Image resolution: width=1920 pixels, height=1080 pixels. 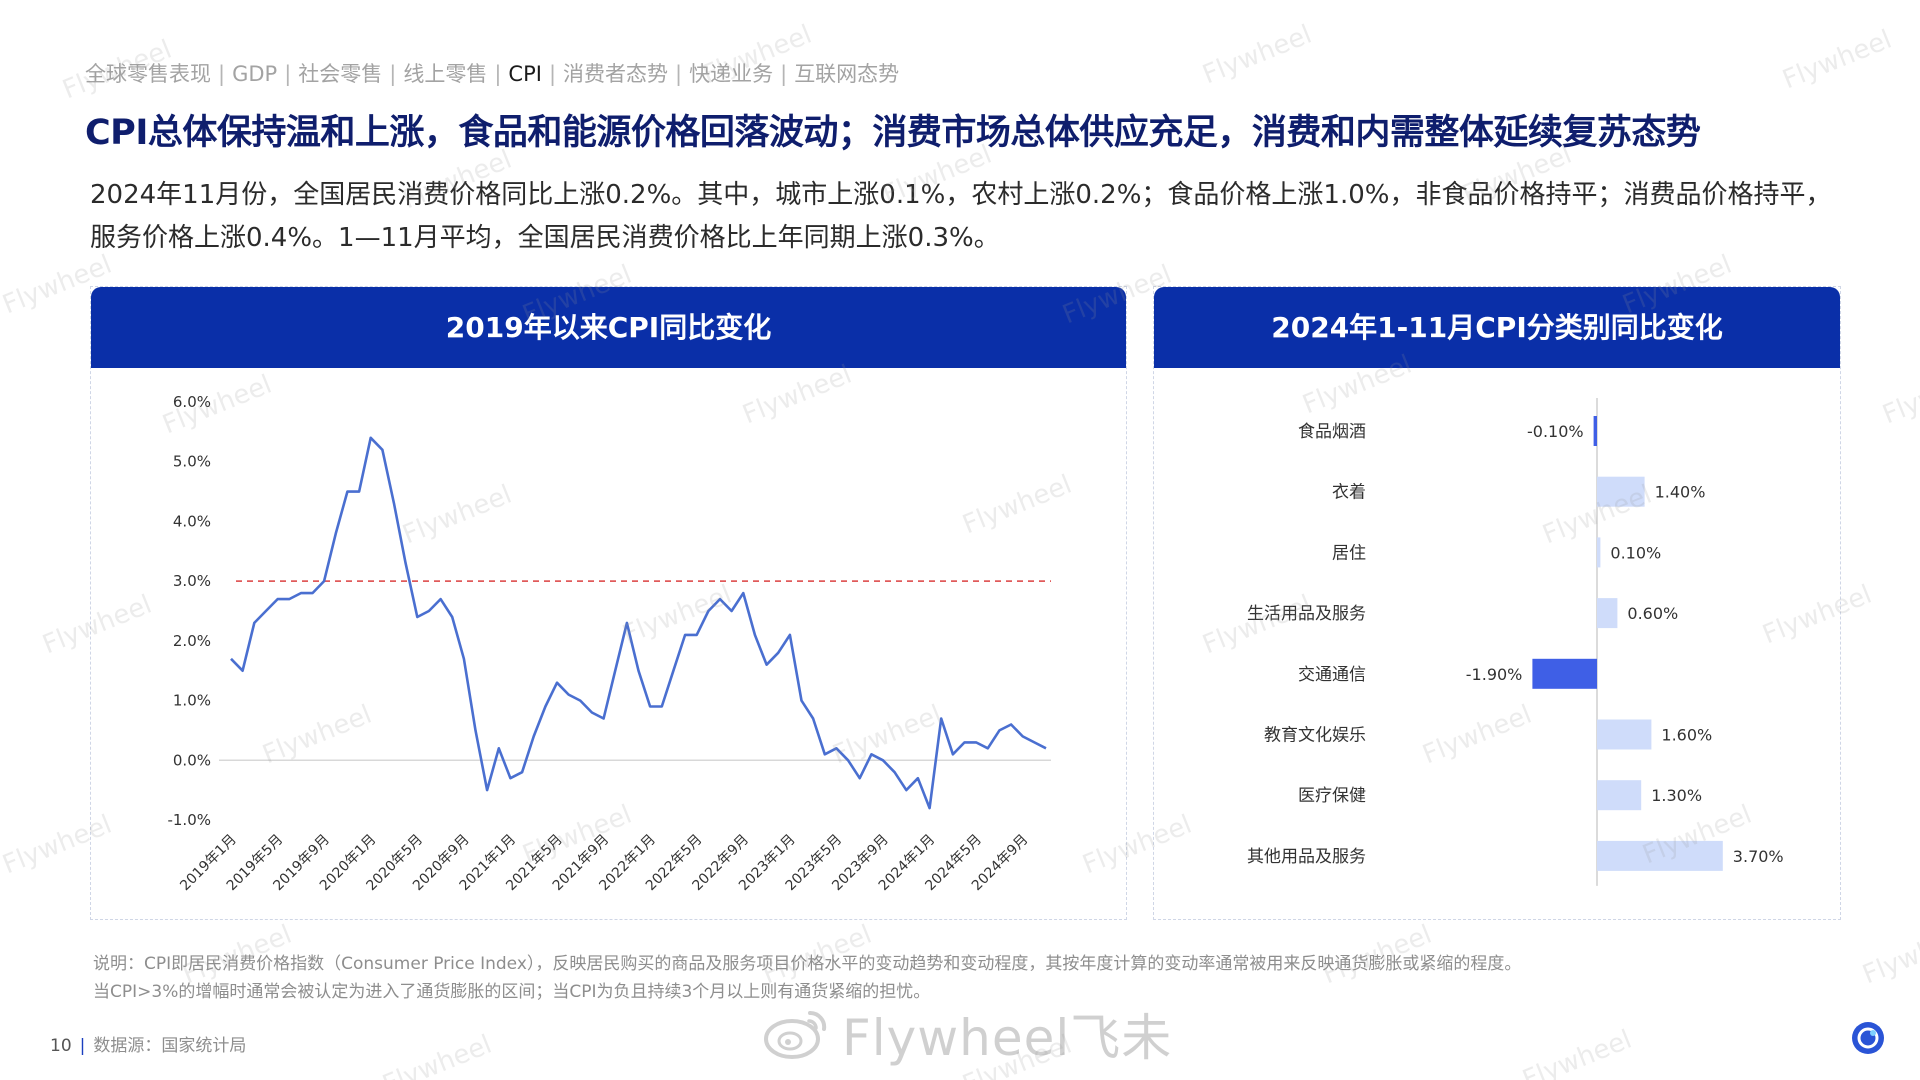 I want to click on category-label: 衣着, so click(x=1349, y=493).